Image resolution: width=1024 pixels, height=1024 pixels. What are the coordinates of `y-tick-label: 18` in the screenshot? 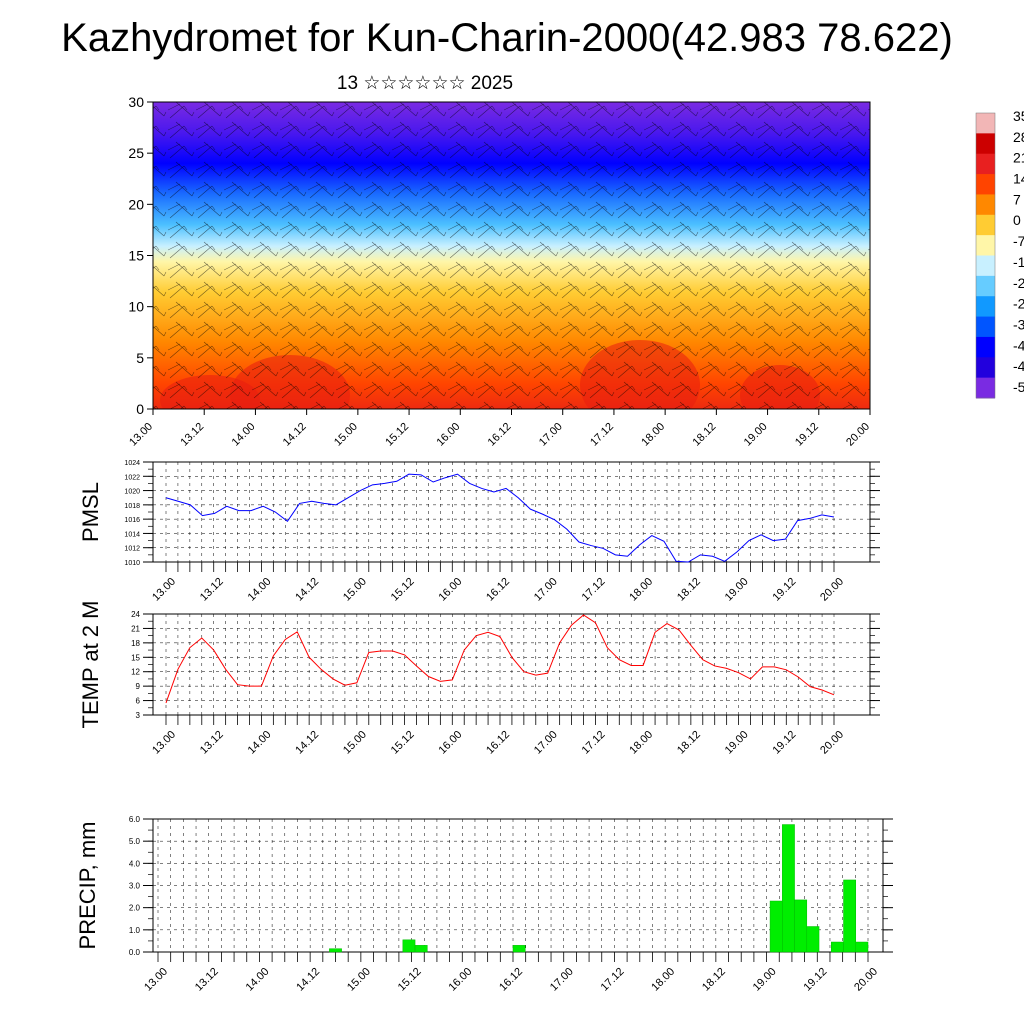 It's located at (135, 643).